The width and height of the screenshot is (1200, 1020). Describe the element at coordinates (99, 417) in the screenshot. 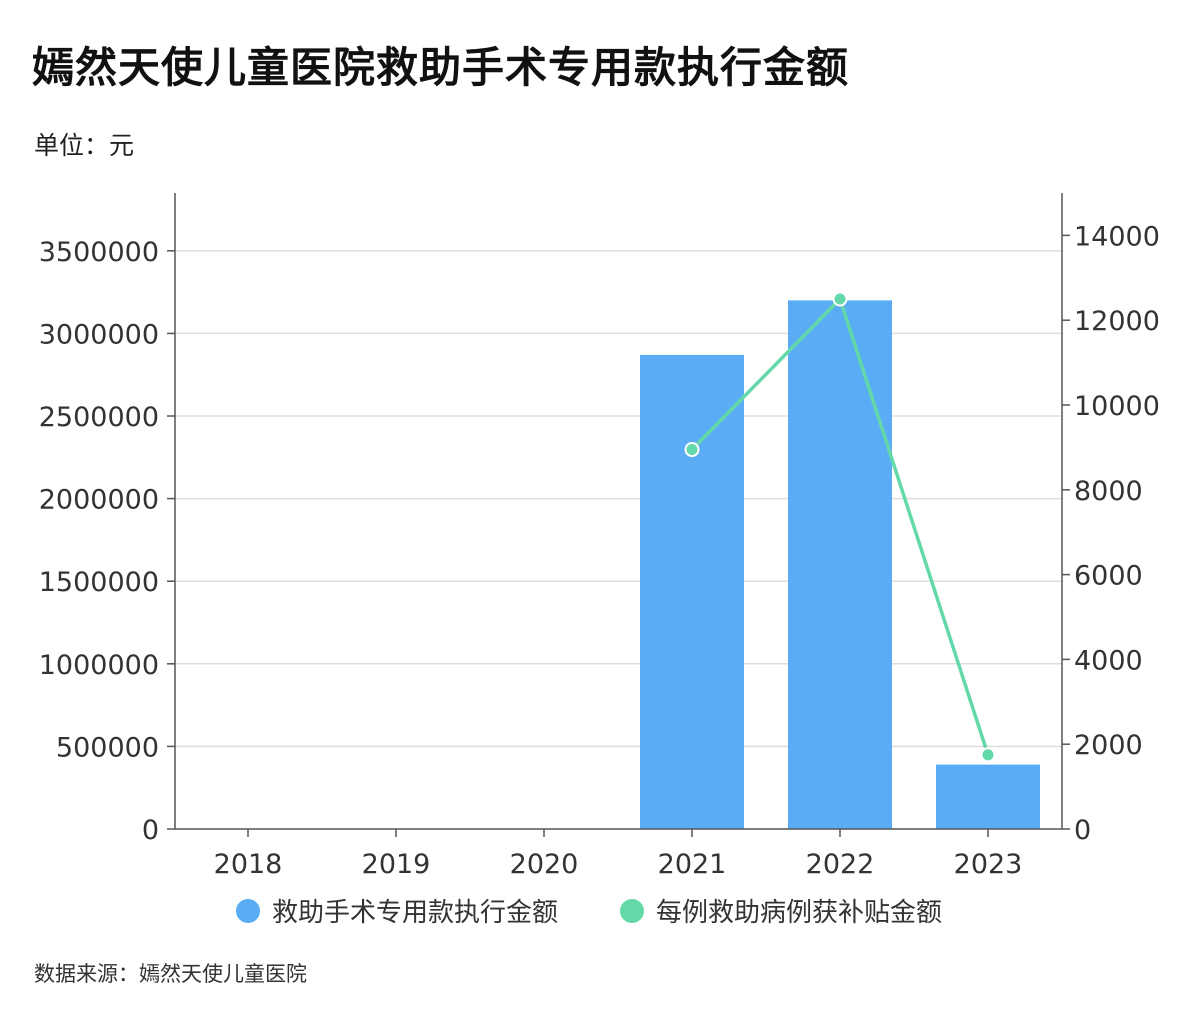

I see `y-left-tick-label: 2500000` at that location.